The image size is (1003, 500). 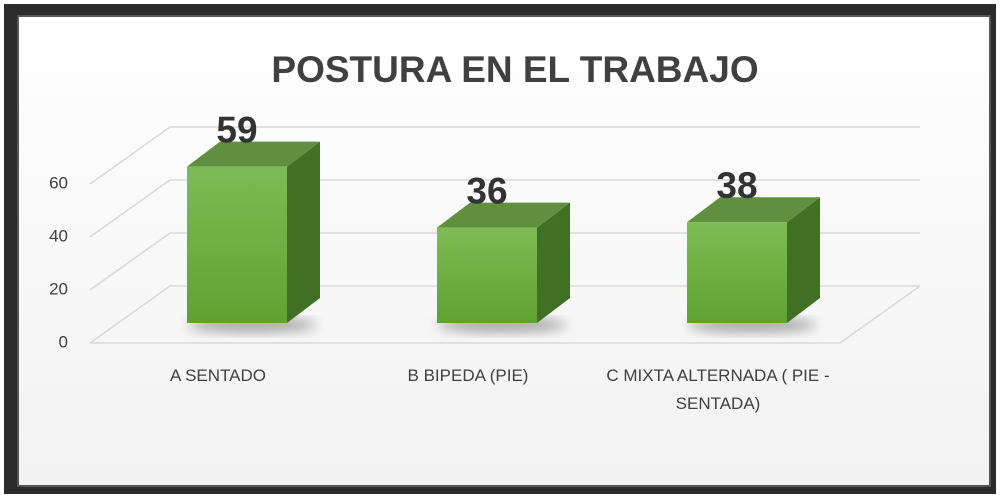 I want to click on floor-right, so click(x=880, y=314).